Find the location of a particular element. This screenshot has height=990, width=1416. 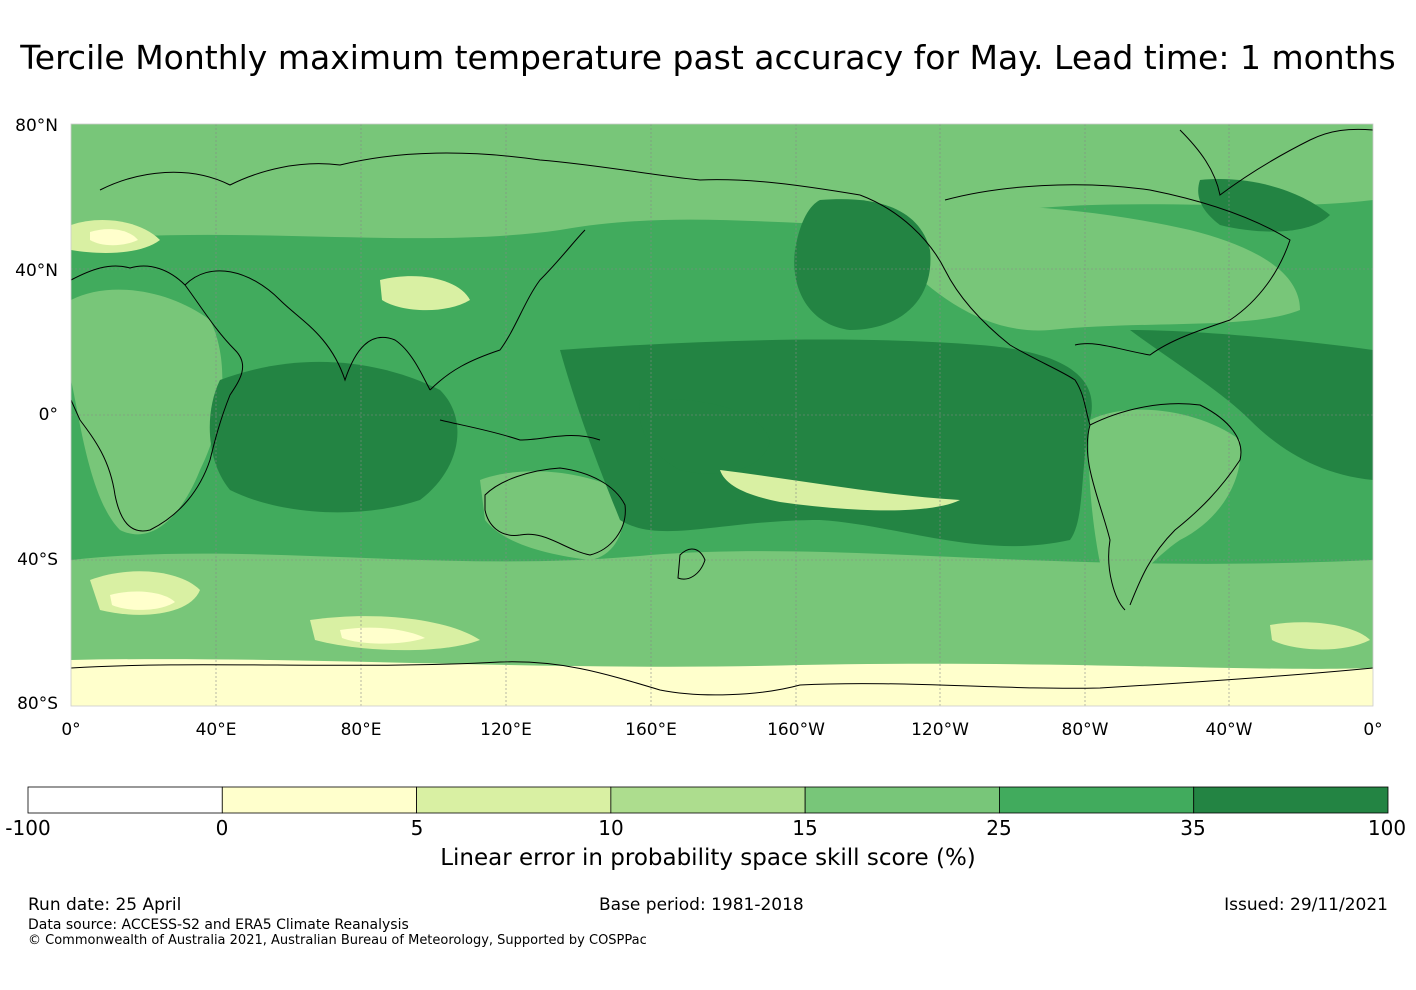

lon-label-80e: 80°E is located at coordinates (361, 730).